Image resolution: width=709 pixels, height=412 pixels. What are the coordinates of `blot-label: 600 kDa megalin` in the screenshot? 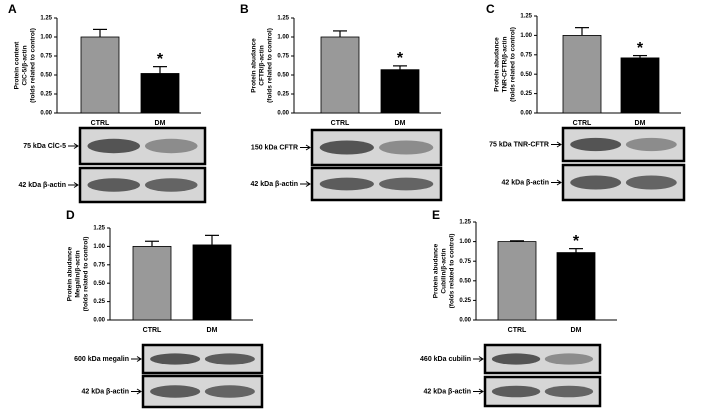 It's located at (101, 359).